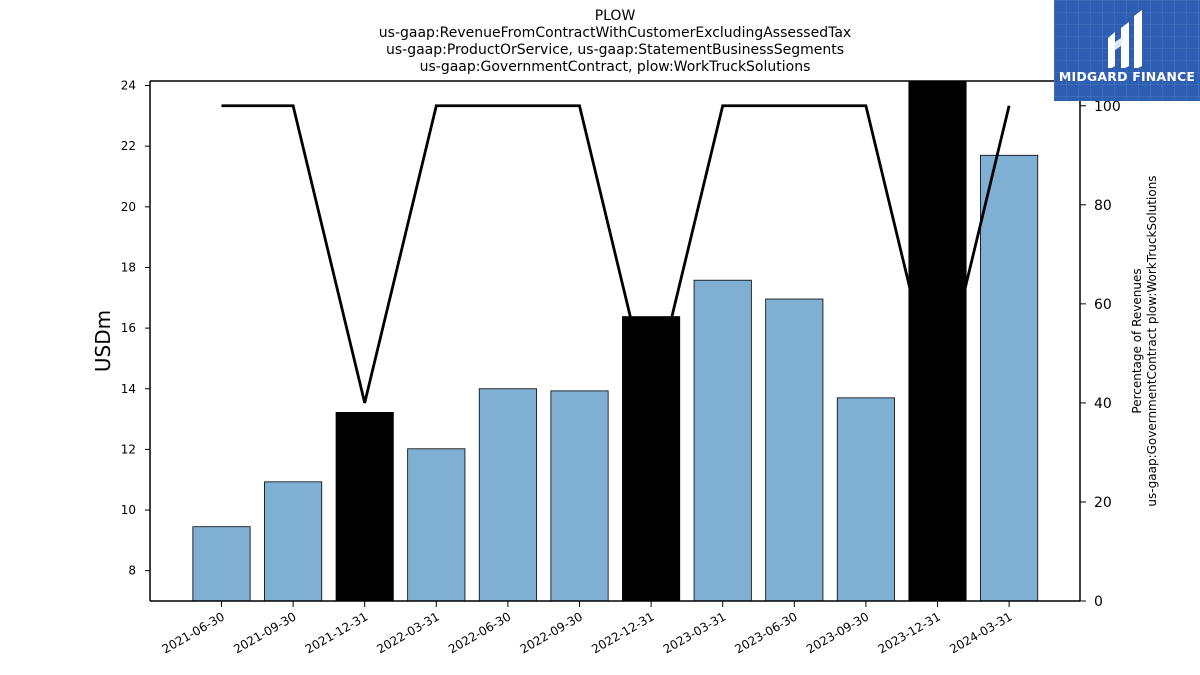 Image resolution: width=1200 pixels, height=675 pixels. What do you see at coordinates (1098, 602) in the screenshot?
I see `y2-tick-label: 0` at bounding box center [1098, 602].